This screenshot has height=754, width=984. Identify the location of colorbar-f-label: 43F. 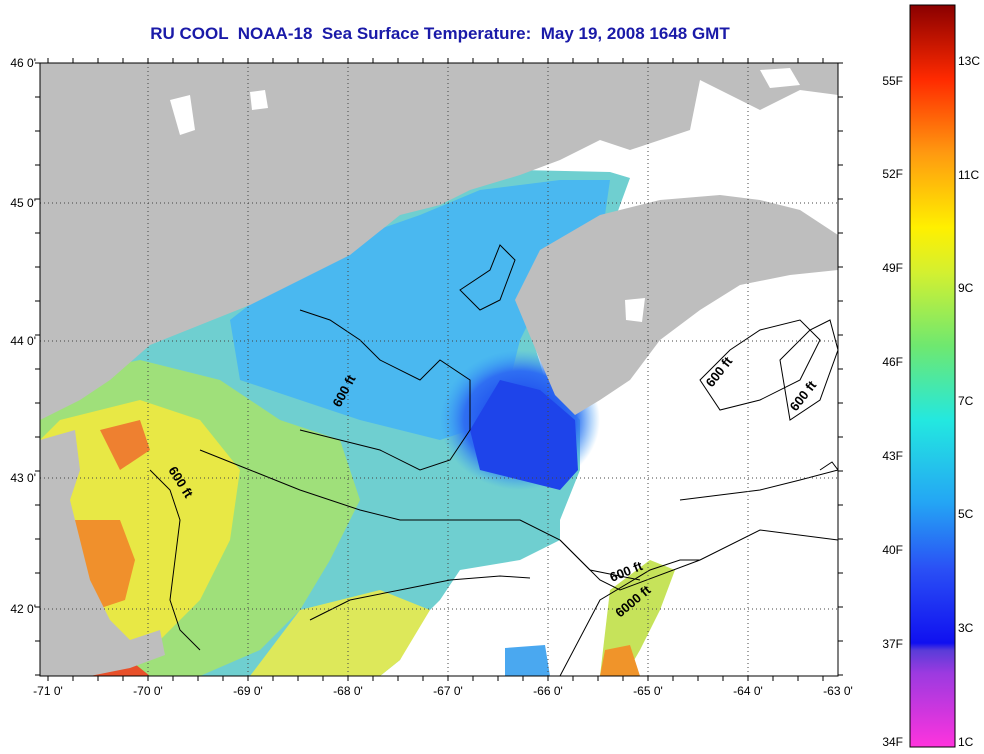
(892, 456).